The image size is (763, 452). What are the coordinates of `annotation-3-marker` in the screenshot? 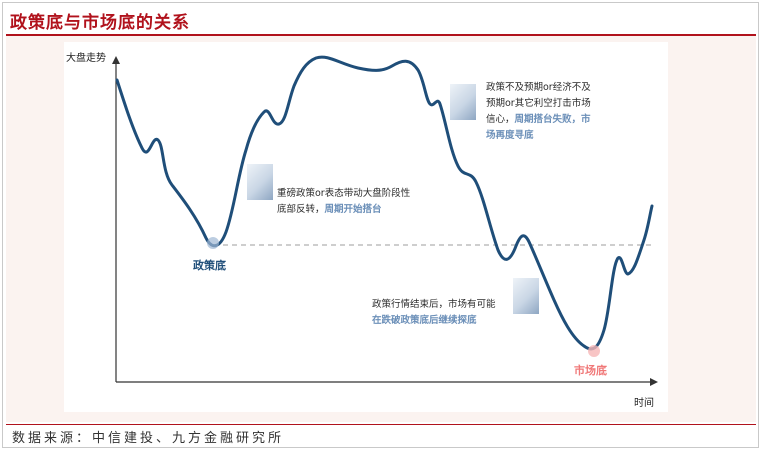 It's located at (526, 296).